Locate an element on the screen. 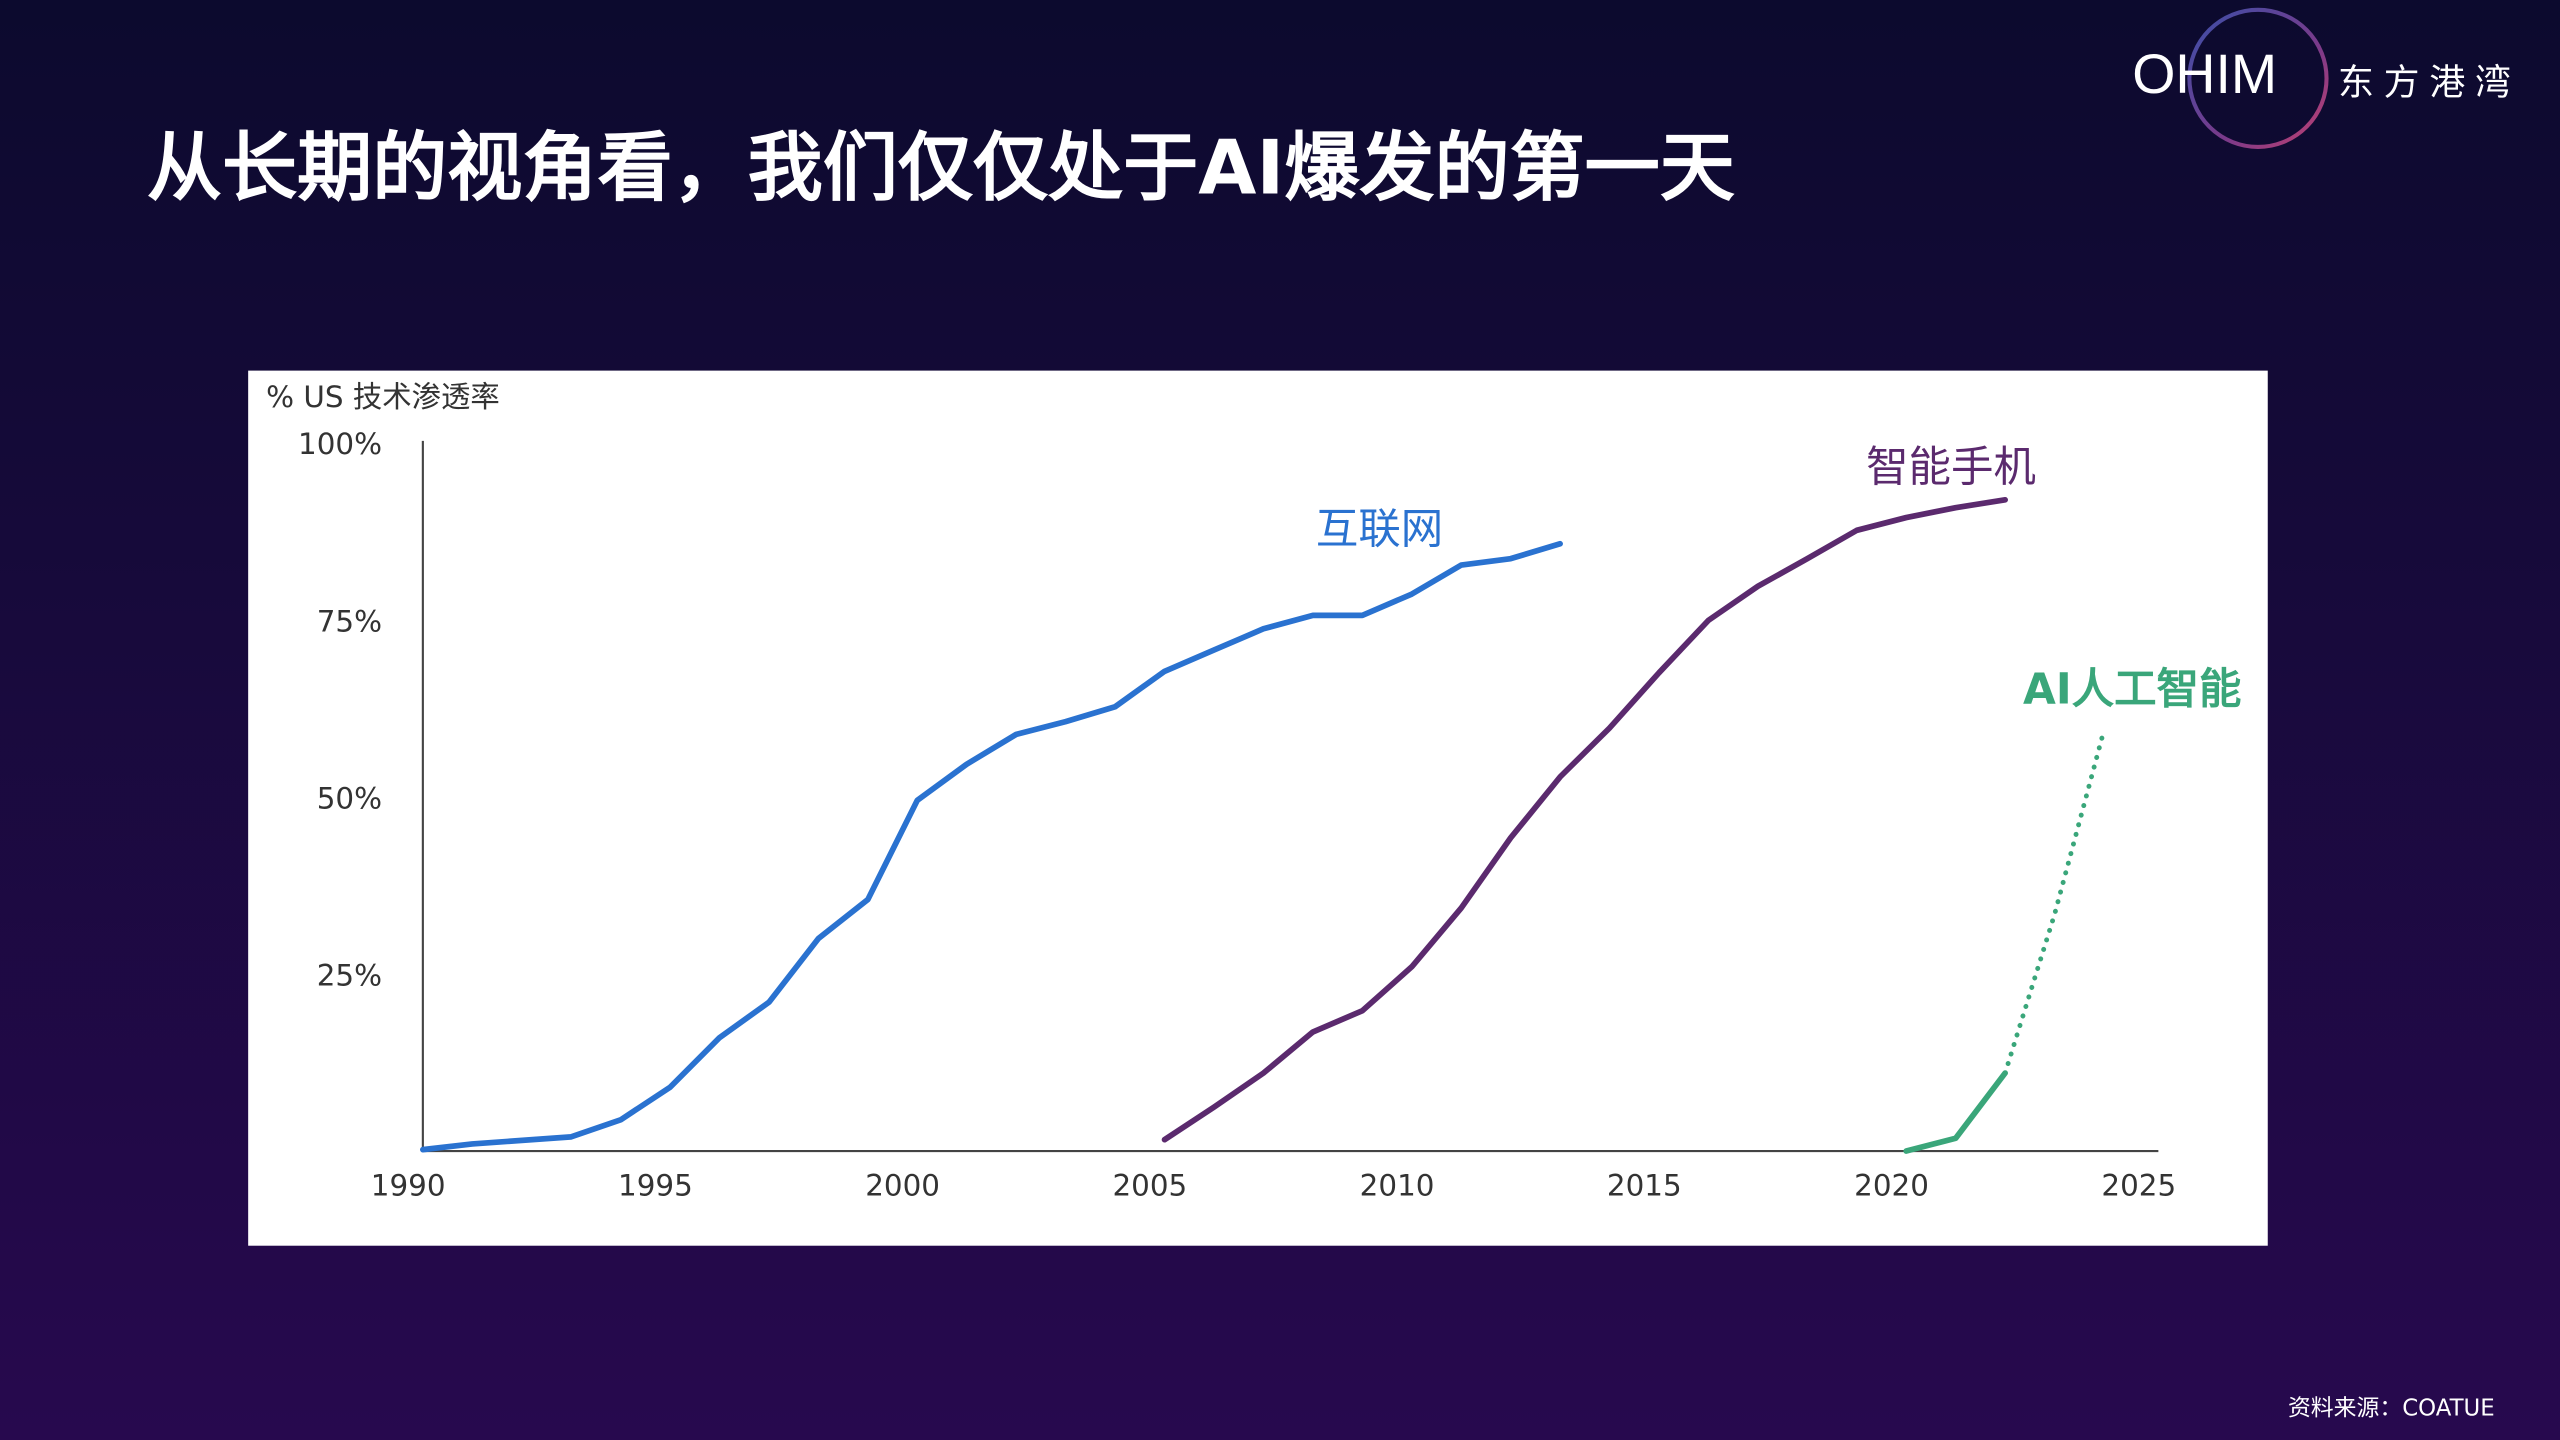  x-tick-label: 2025 is located at coordinates (2138, 1185).